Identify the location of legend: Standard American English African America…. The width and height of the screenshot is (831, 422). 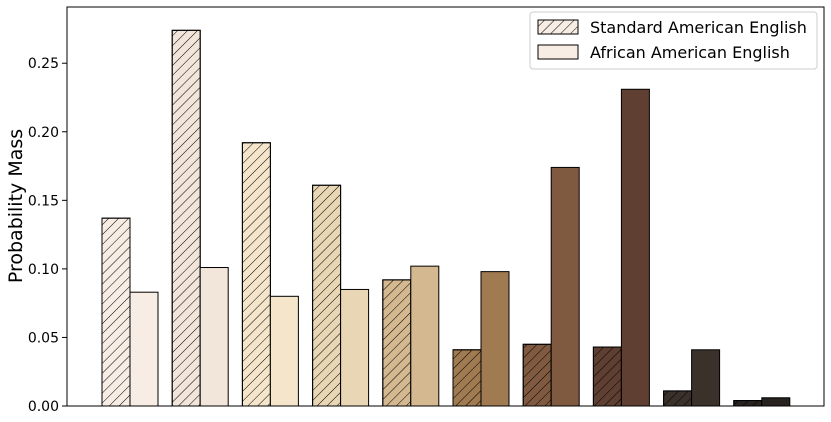
(673, 40).